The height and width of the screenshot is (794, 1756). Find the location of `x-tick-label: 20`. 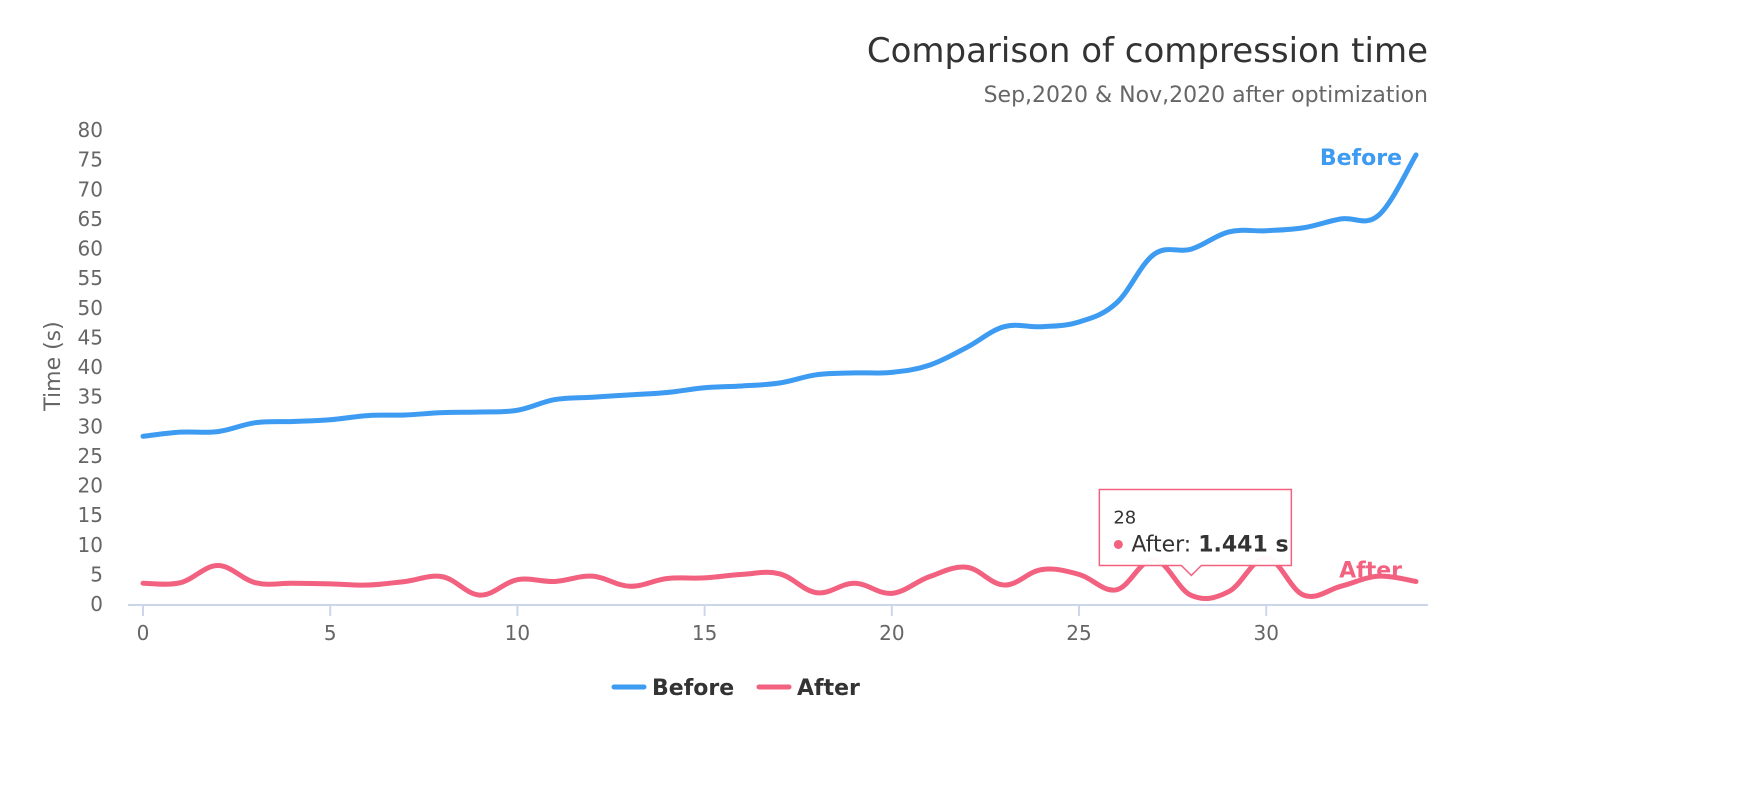

x-tick-label: 20 is located at coordinates (891, 633).